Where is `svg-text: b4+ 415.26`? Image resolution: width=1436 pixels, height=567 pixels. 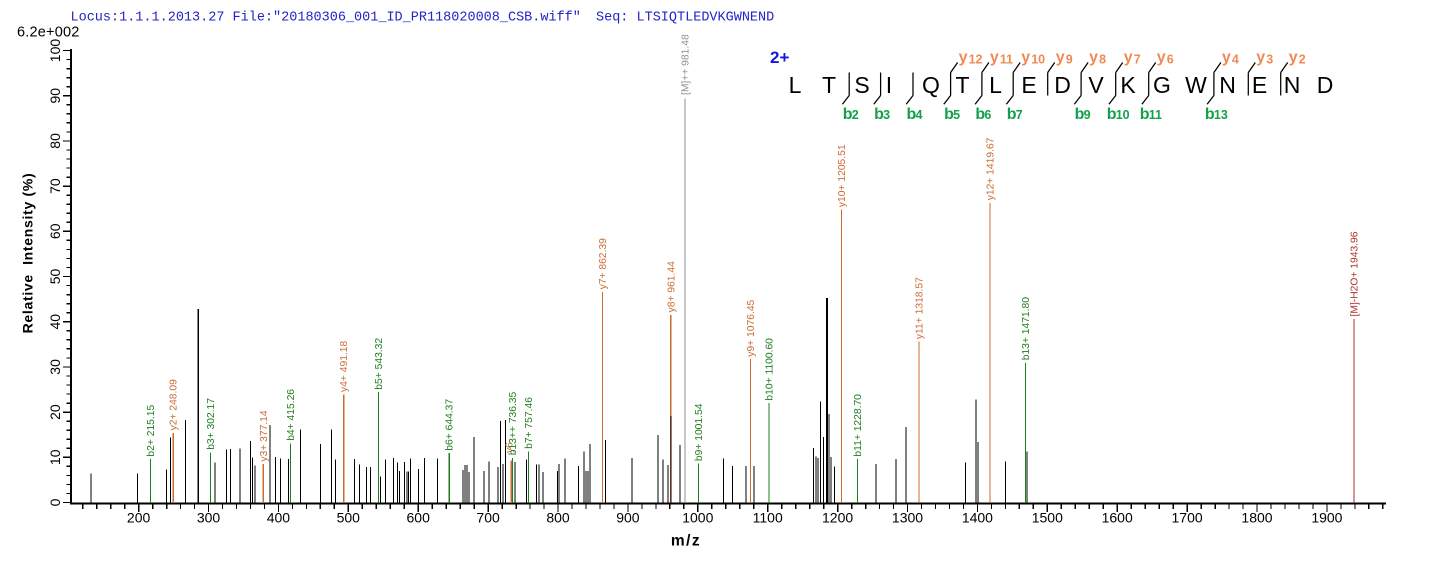 svg-text: b4+ 415.26 is located at coordinates (291, 415).